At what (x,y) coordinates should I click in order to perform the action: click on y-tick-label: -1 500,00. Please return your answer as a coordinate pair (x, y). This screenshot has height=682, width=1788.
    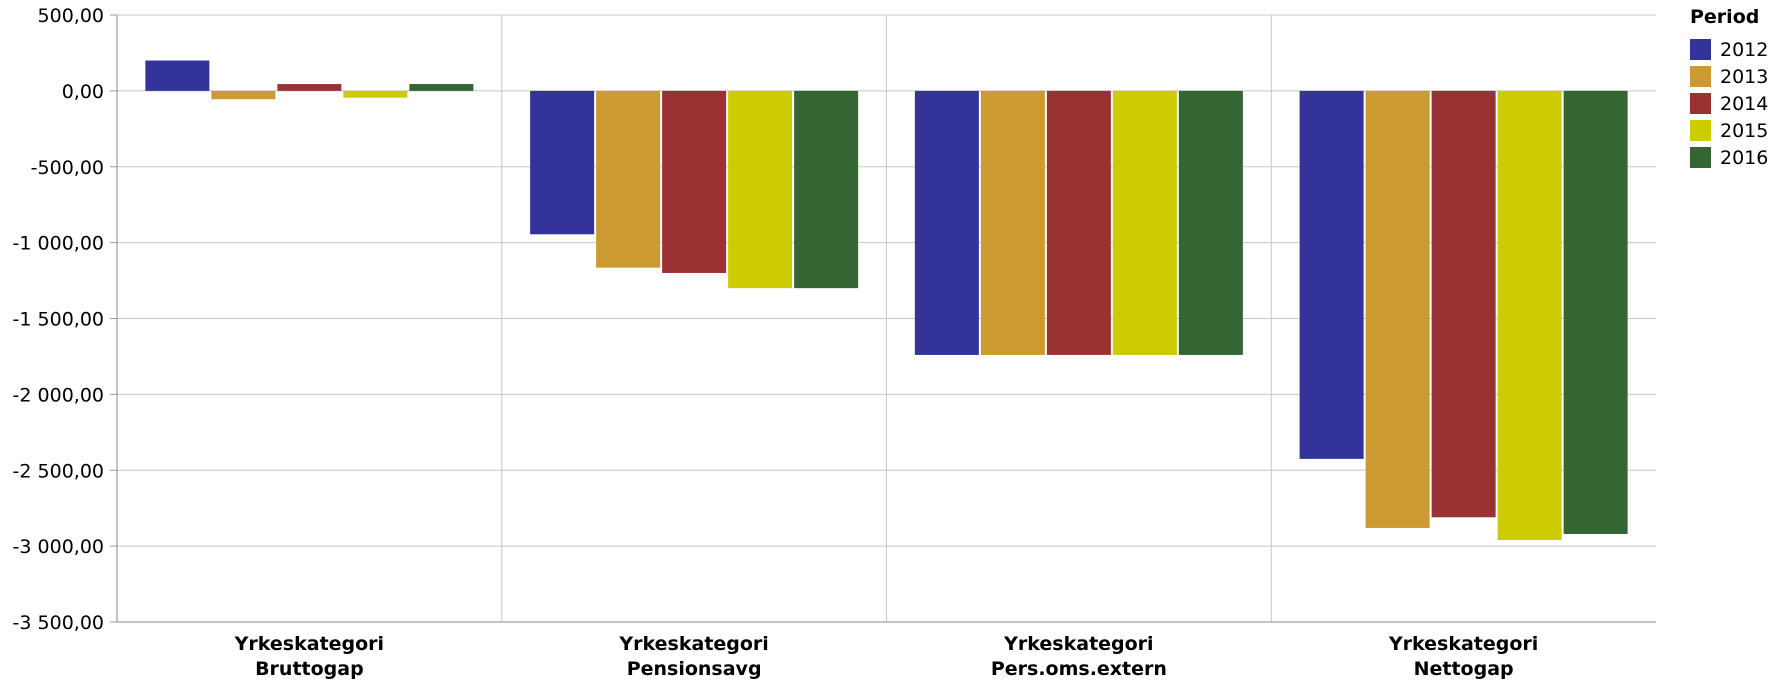
    Looking at the image, I should click on (58, 320).